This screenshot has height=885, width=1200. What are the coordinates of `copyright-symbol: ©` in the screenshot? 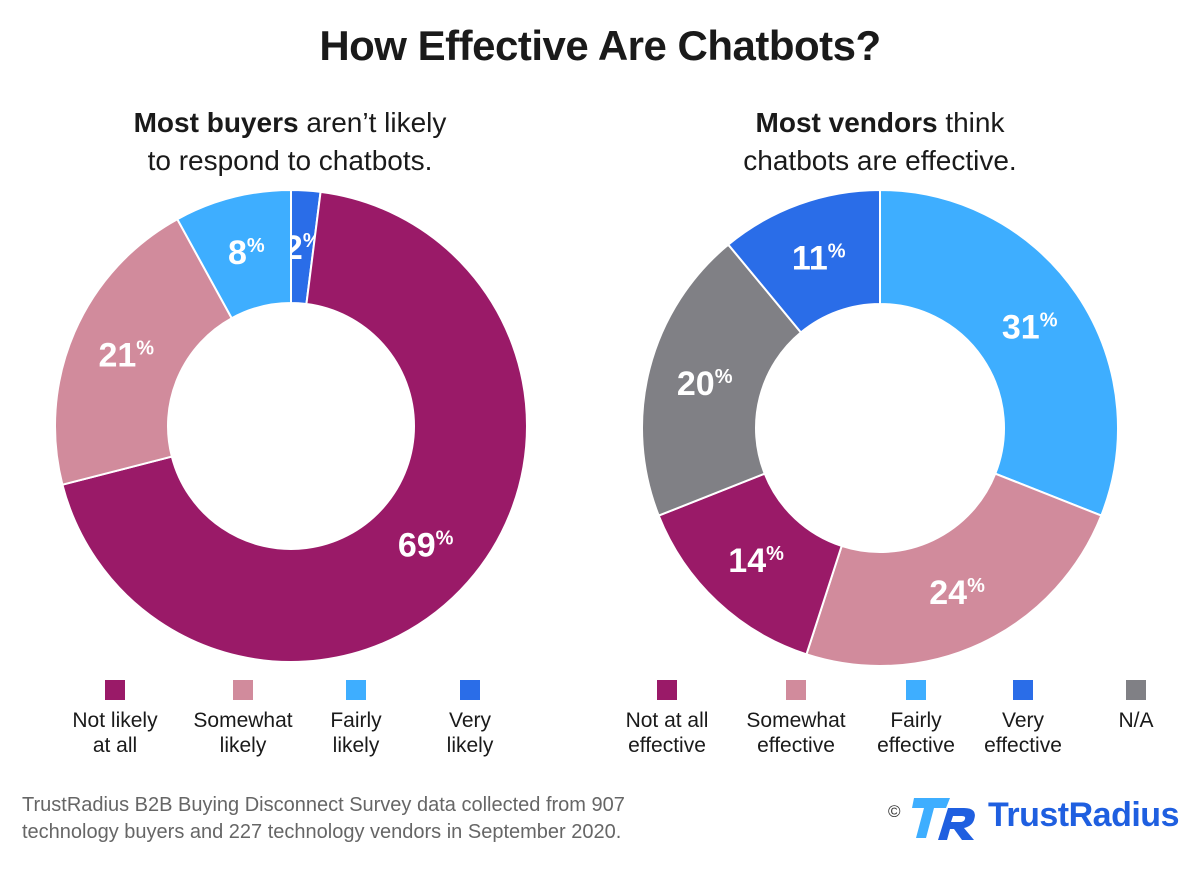 It's located at (894, 811).